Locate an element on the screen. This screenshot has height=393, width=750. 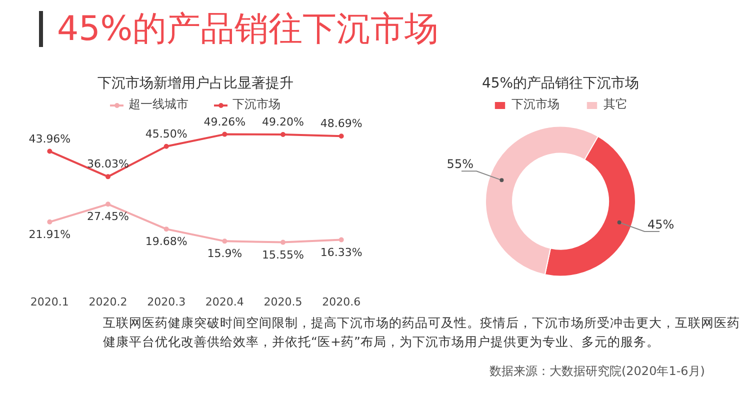
data-label: 45.50% is located at coordinates (166, 133).